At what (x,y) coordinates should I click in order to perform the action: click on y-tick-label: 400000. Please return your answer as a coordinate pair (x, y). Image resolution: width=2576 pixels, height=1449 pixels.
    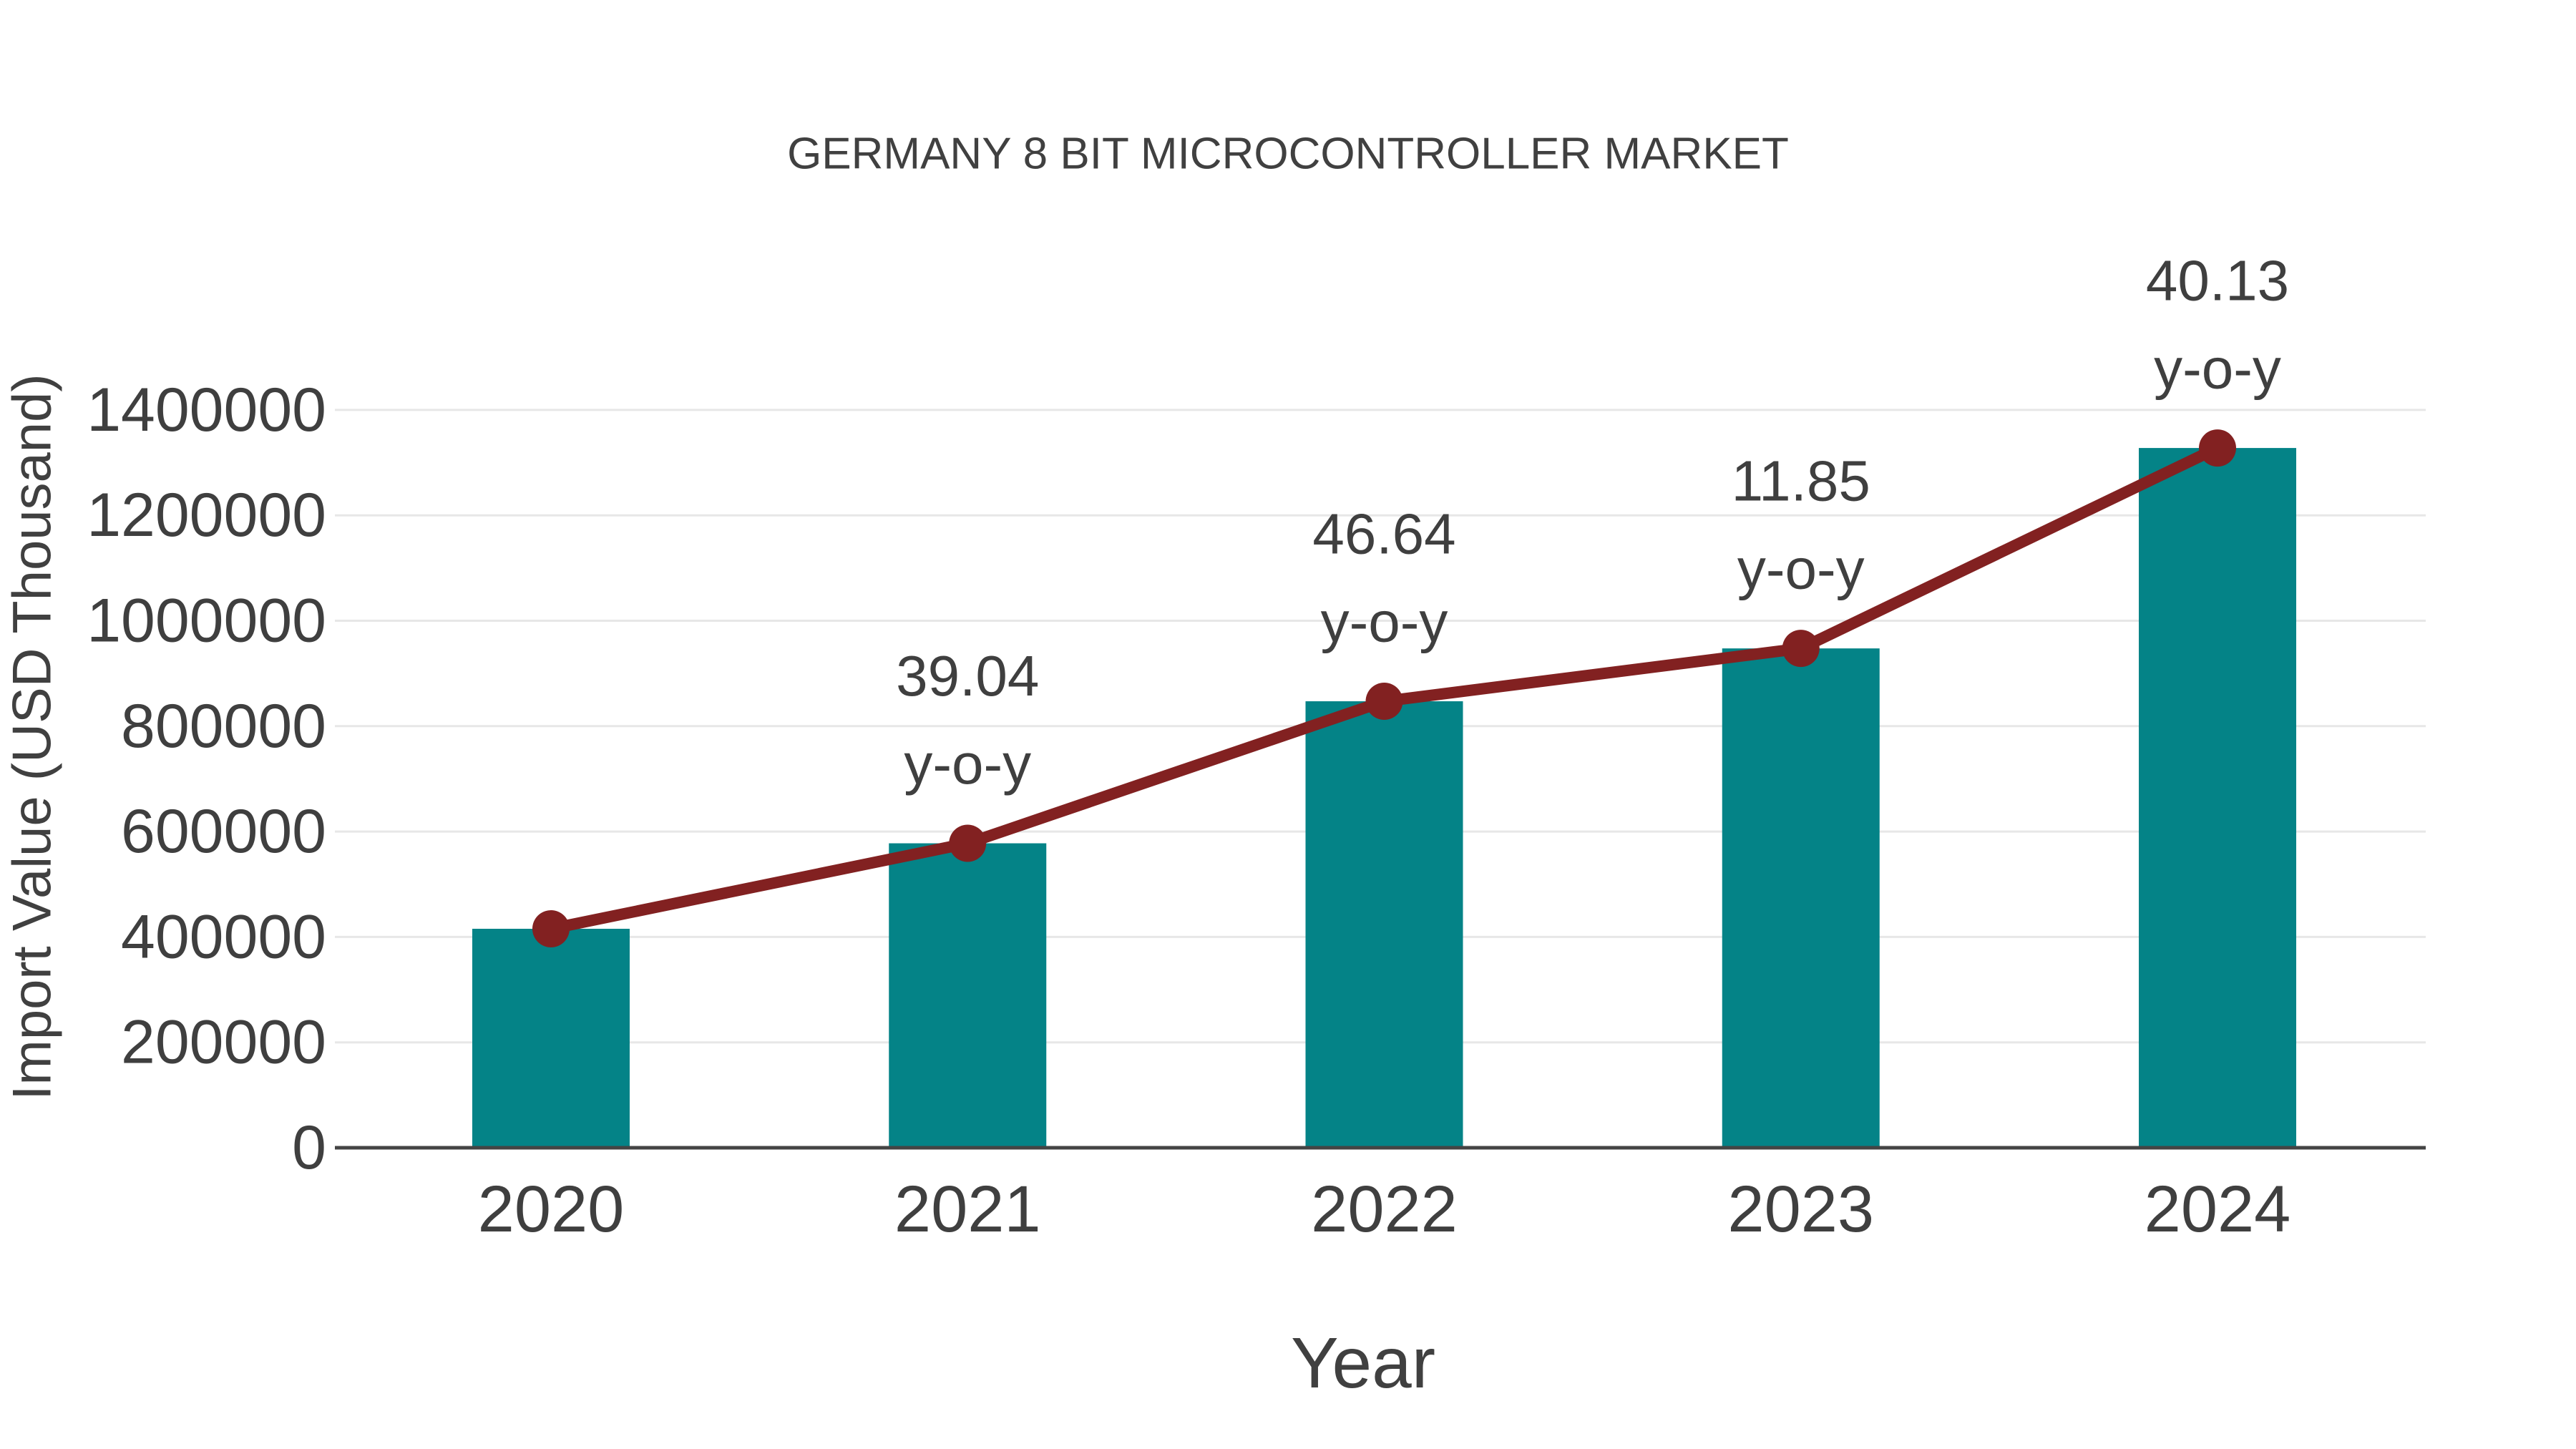
    Looking at the image, I should click on (223, 936).